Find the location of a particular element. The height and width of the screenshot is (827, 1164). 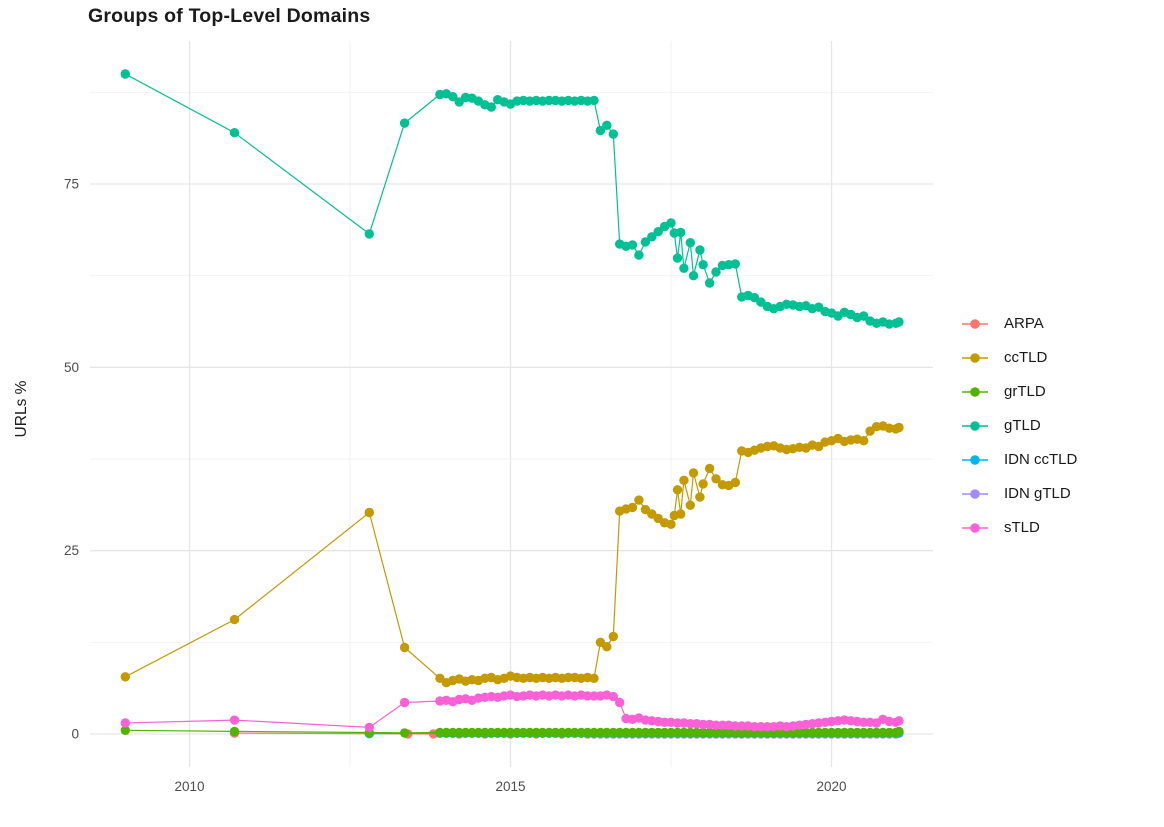

legend-item-ccTLD: ccTLD is located at coordinates (1062, 357).